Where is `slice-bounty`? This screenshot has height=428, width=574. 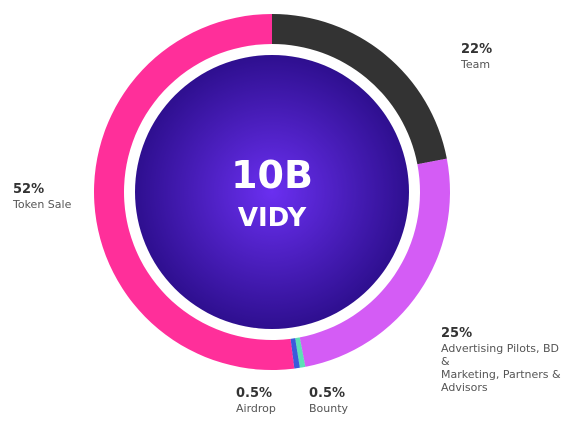
slice-bounty is located at coordinates (300, 352).